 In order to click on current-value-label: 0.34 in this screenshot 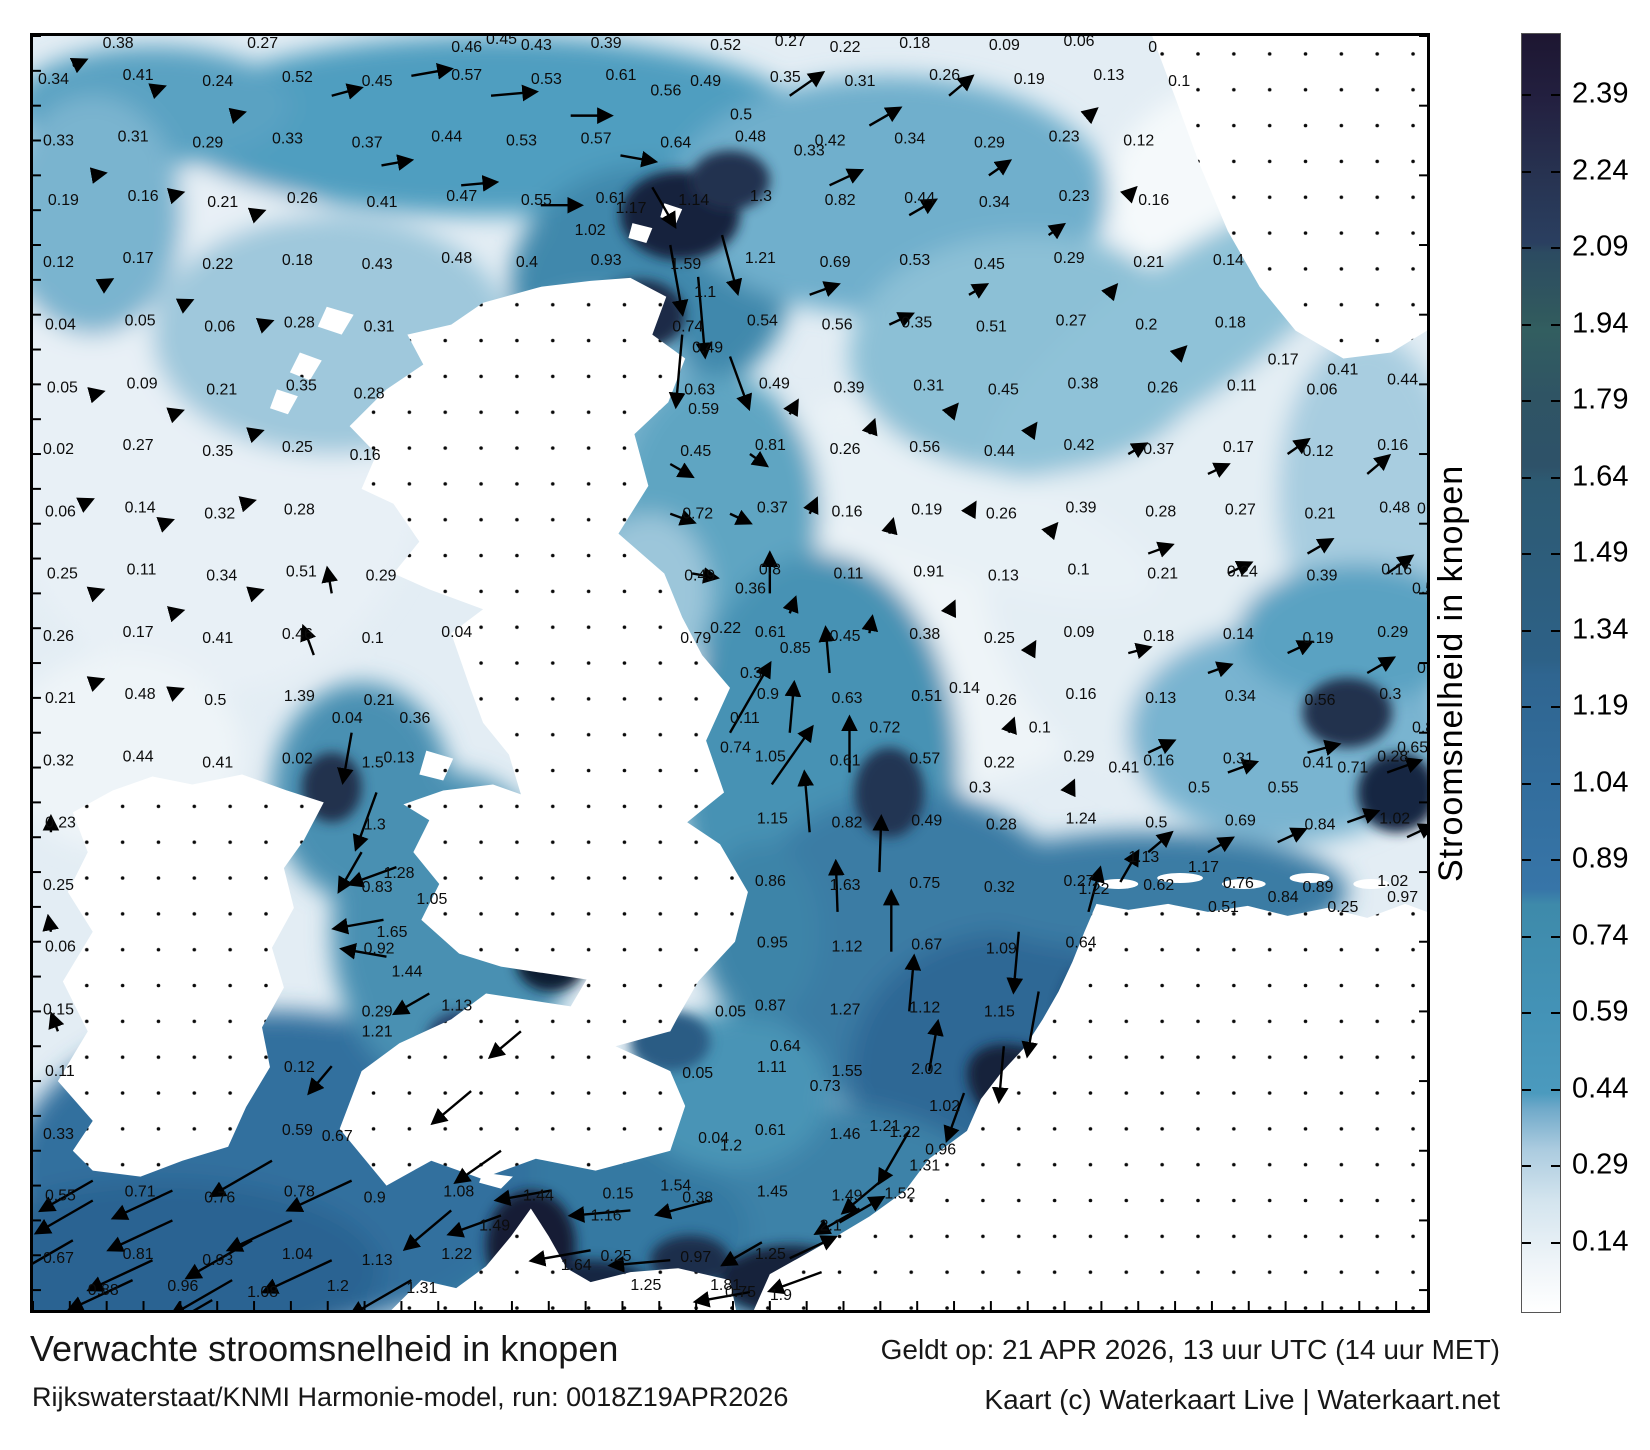, I will do `click(994, 202)`.